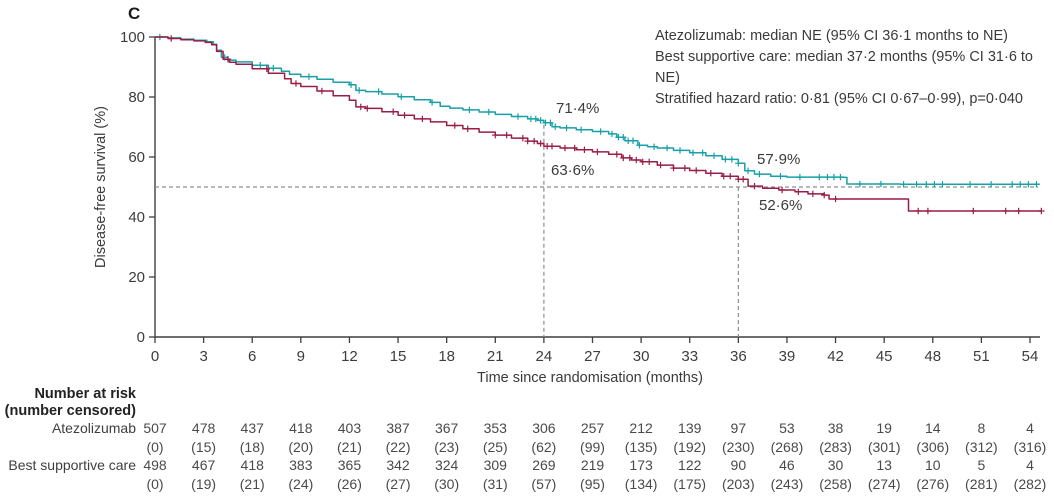 The image size is (1054, 498). What do you see at coordinates (398, 465) in the screenshot?
I see `risk-at-risk-cell: 342` at bounding box center [398, 465].